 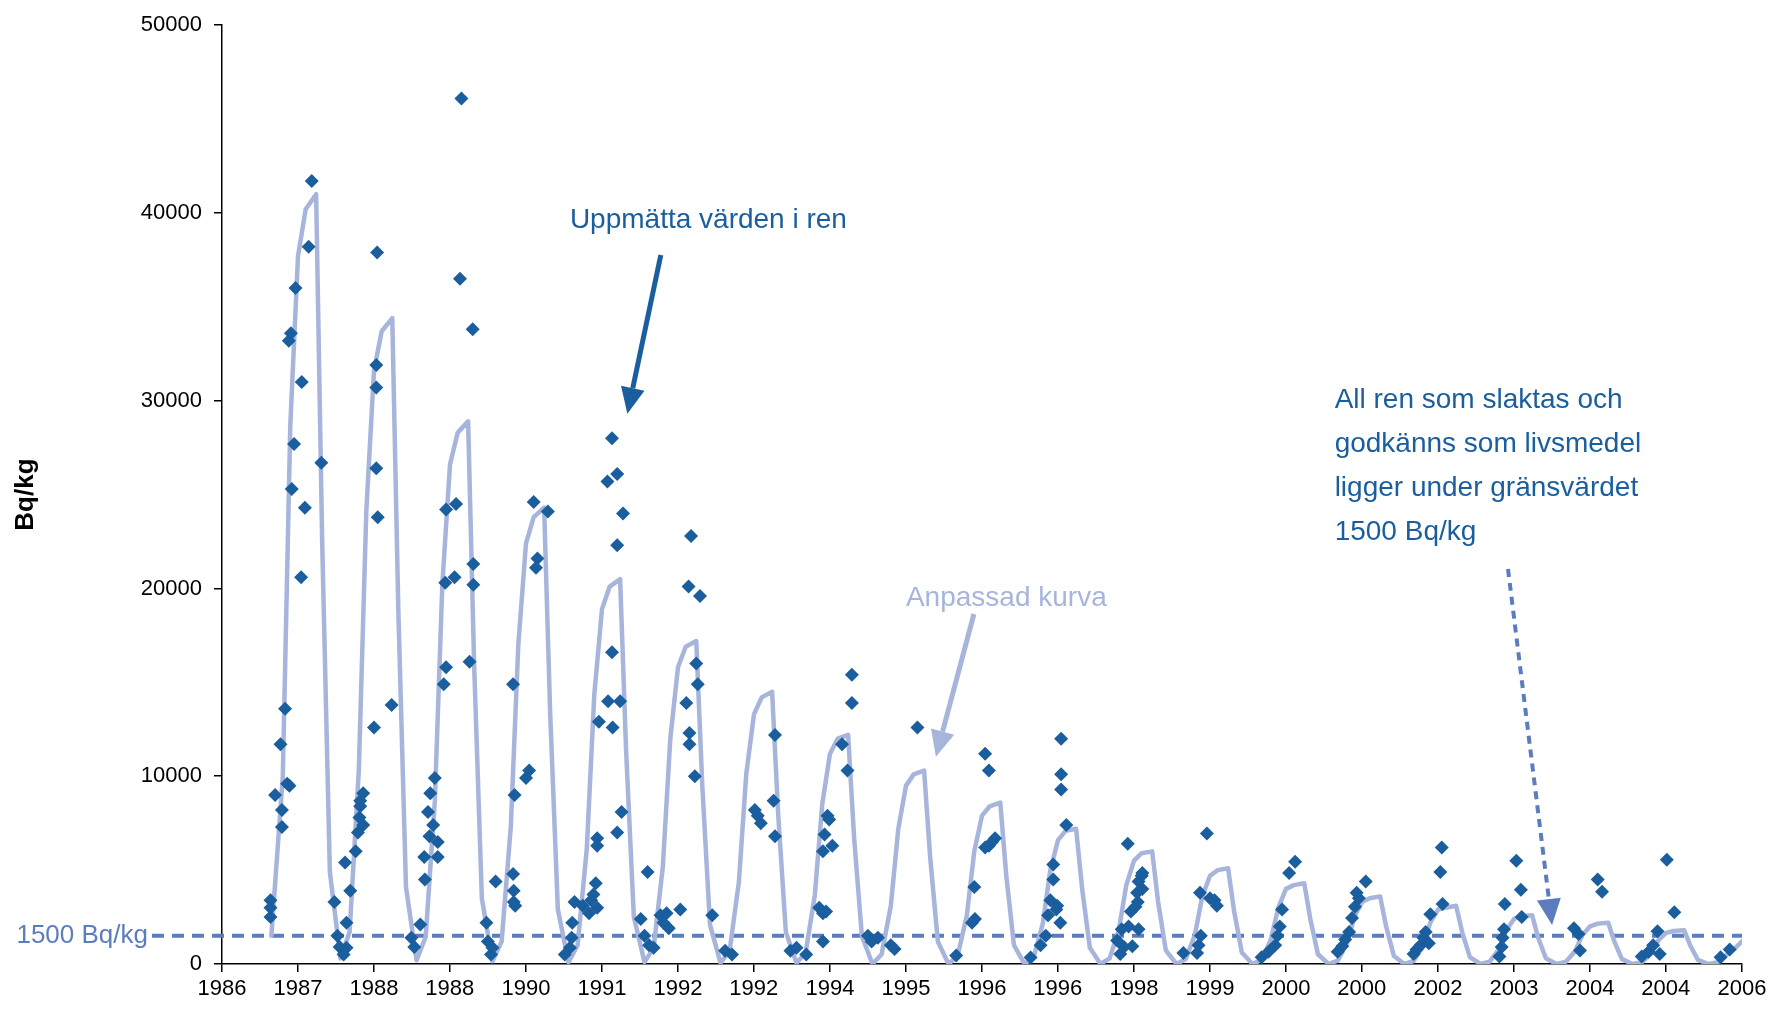 I want to click on x-tick-label: 1990, so click(x=526, y=988).